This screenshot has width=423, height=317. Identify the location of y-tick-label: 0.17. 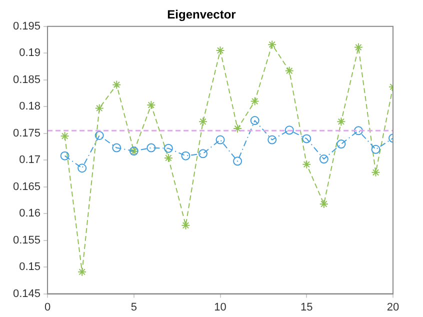
(30, 160).